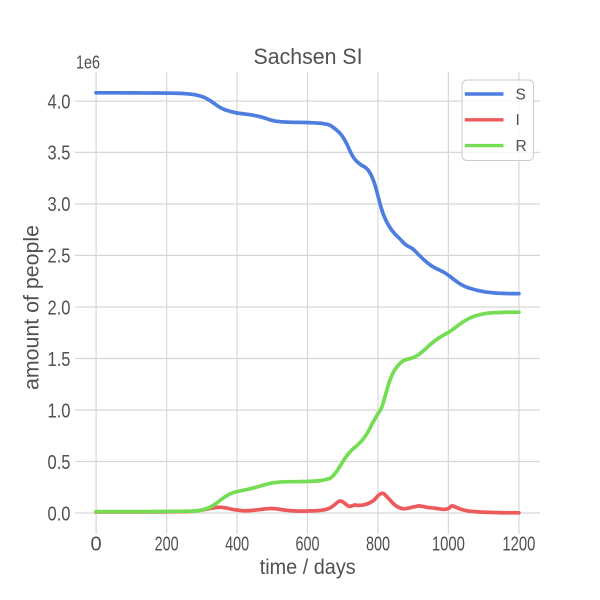  What do you see at coordinates (167, 544) in the screenshot?
I see `svg-text: 200` at bounding box center [167, 544].